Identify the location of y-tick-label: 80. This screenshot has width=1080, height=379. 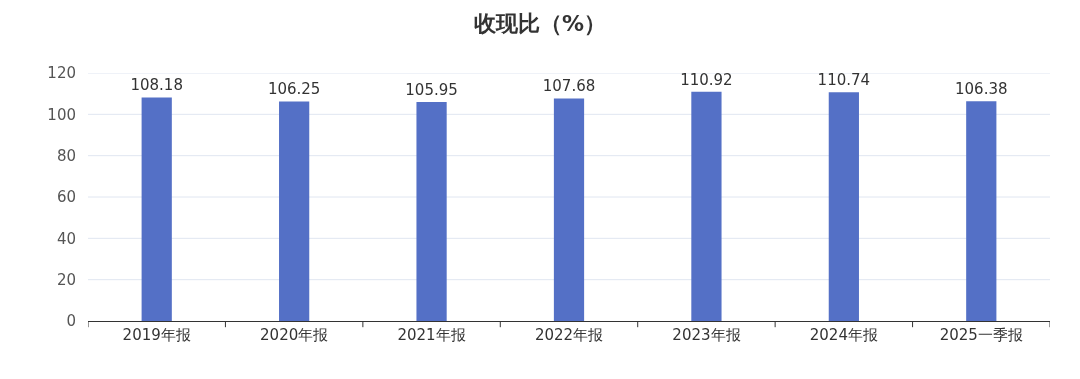
(66, 155).